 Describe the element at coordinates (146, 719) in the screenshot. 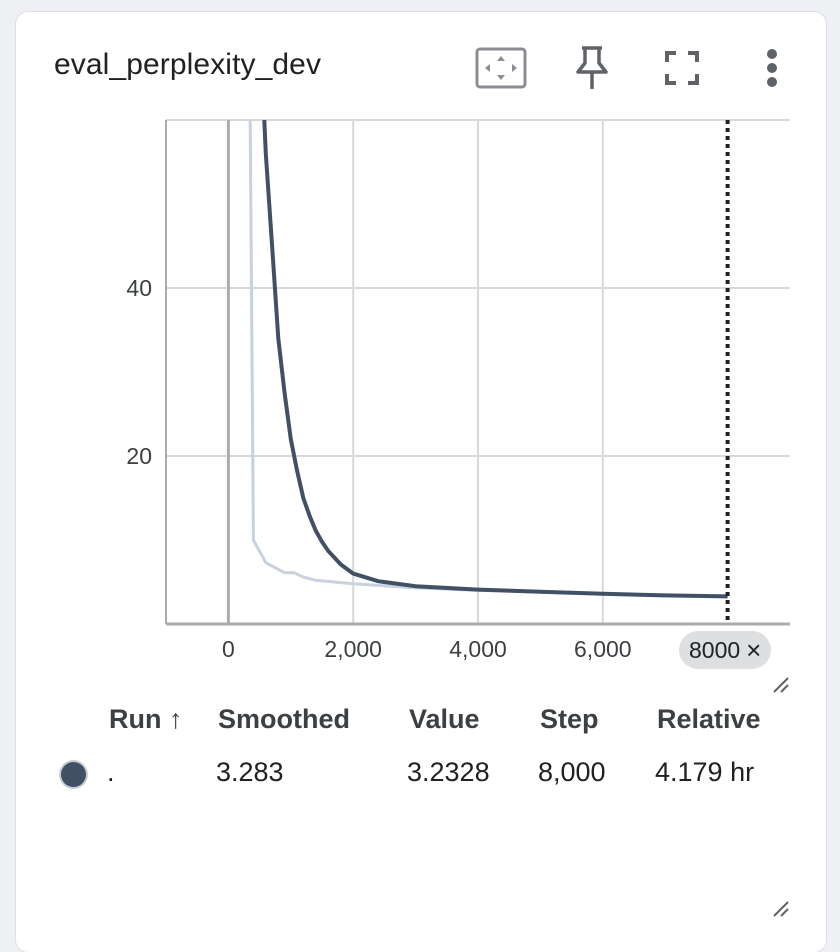

I see `column-header-run: Run ↑` at that location.